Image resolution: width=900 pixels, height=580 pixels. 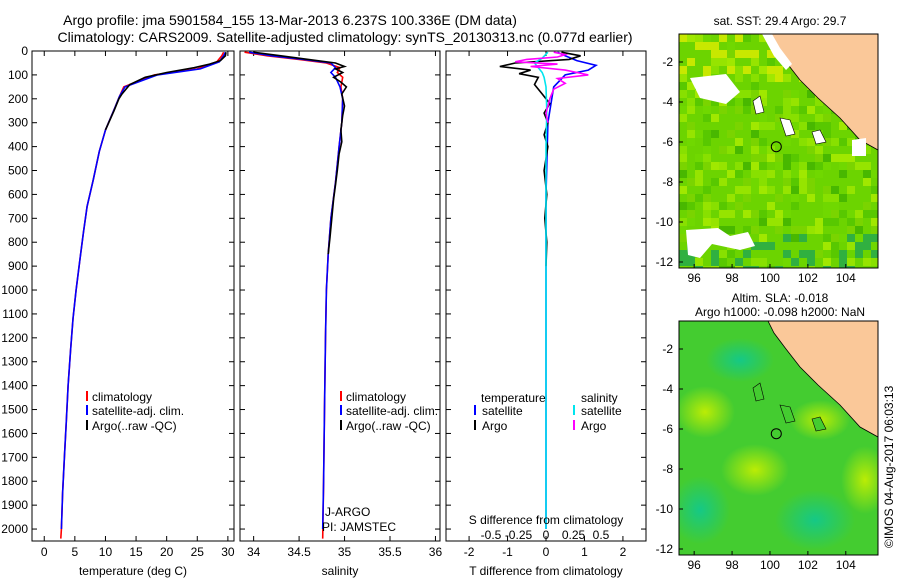 What do you see at coordinates (18, 99) in the screenshot?
I see `y-tick-label: 200` at bounding box center [18, 99].